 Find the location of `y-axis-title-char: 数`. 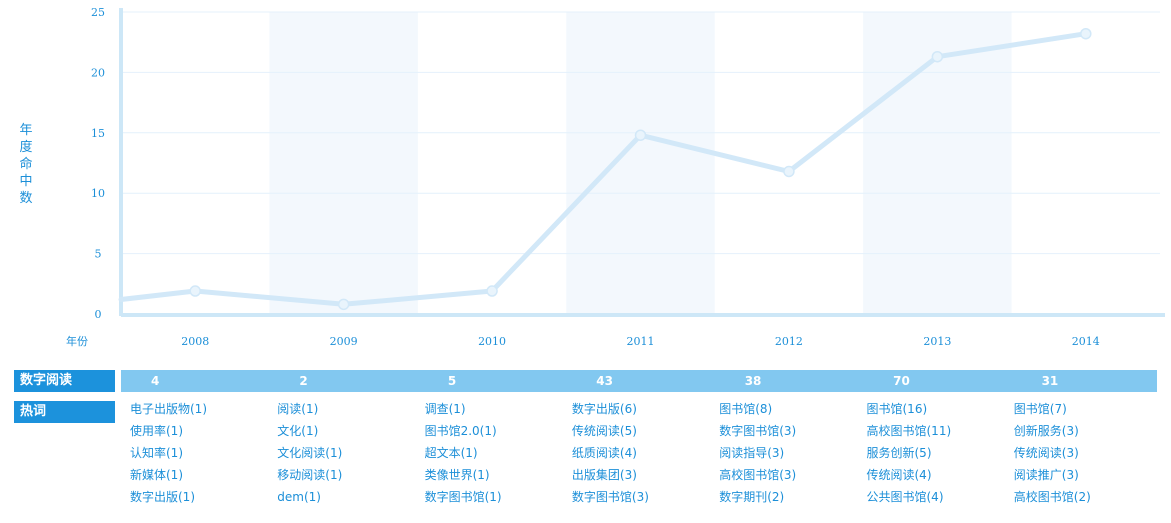

y-axis-title-char: 数 is located at coordinates (26, 198).